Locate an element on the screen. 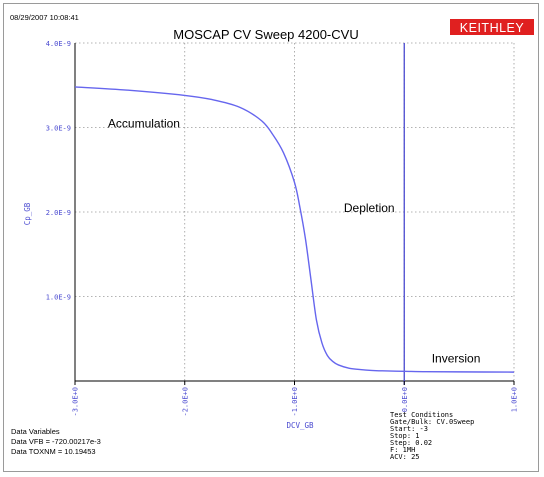  x-axis-label: DCV_GB is located at coordinates (300, 425).